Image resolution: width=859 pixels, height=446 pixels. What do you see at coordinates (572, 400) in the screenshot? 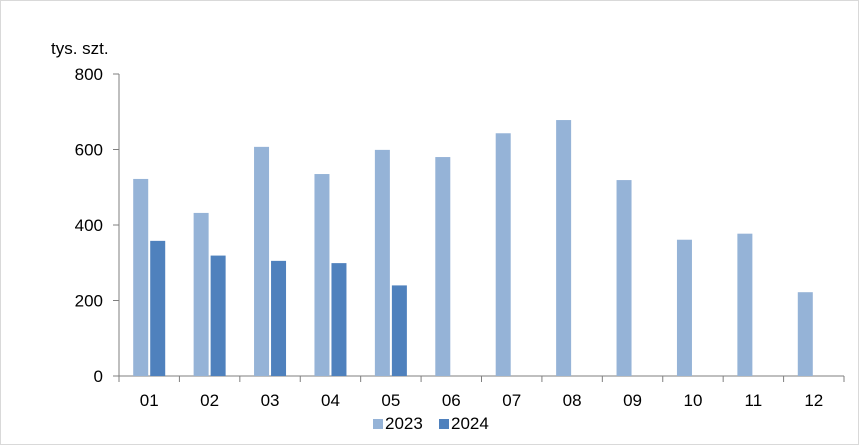
I see `x-tick-label: 08` at bounding box center [572, 400].